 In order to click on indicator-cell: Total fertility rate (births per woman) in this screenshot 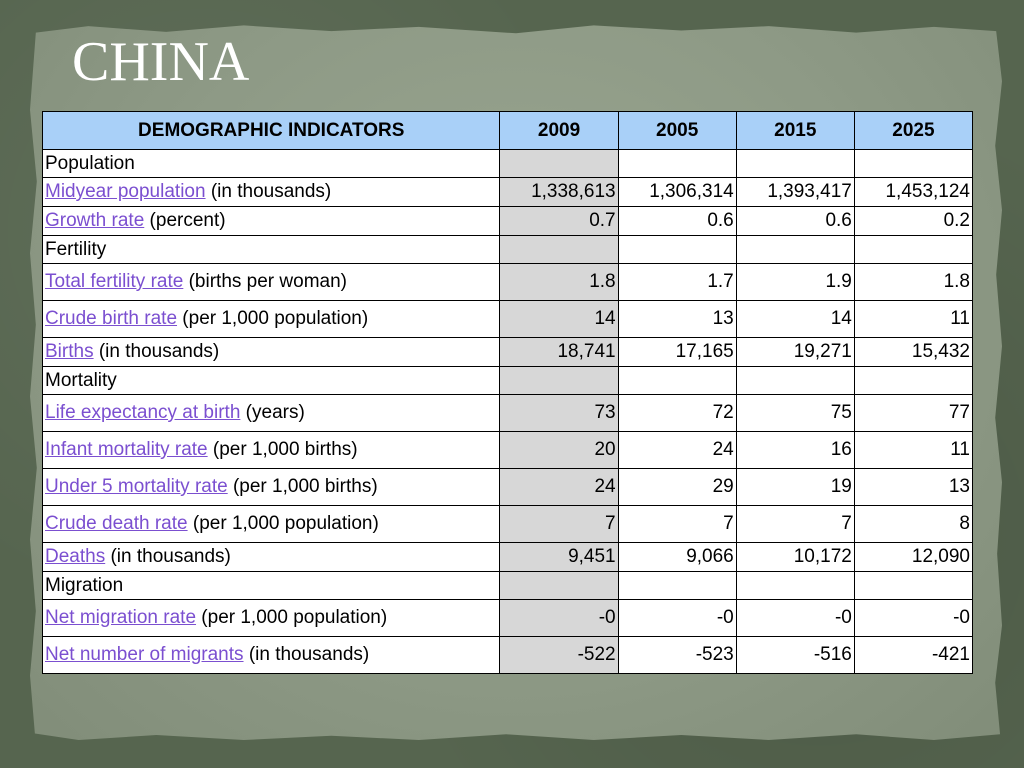, I will do `click(271, 282)`.